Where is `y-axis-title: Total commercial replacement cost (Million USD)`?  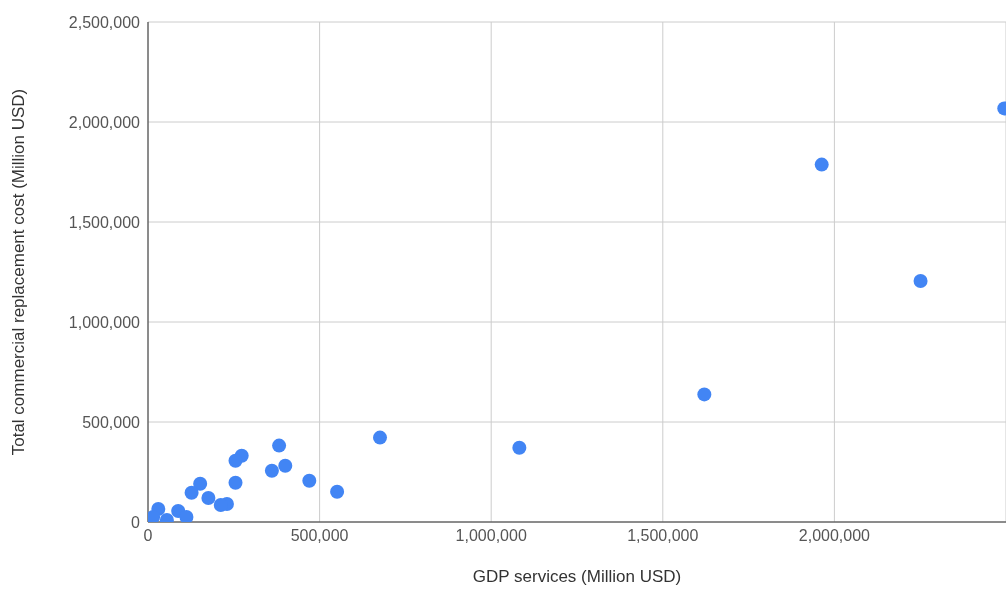 y-axis-title: Total commercial replacement cost (Million USD) is located at coordinates (19, 272).